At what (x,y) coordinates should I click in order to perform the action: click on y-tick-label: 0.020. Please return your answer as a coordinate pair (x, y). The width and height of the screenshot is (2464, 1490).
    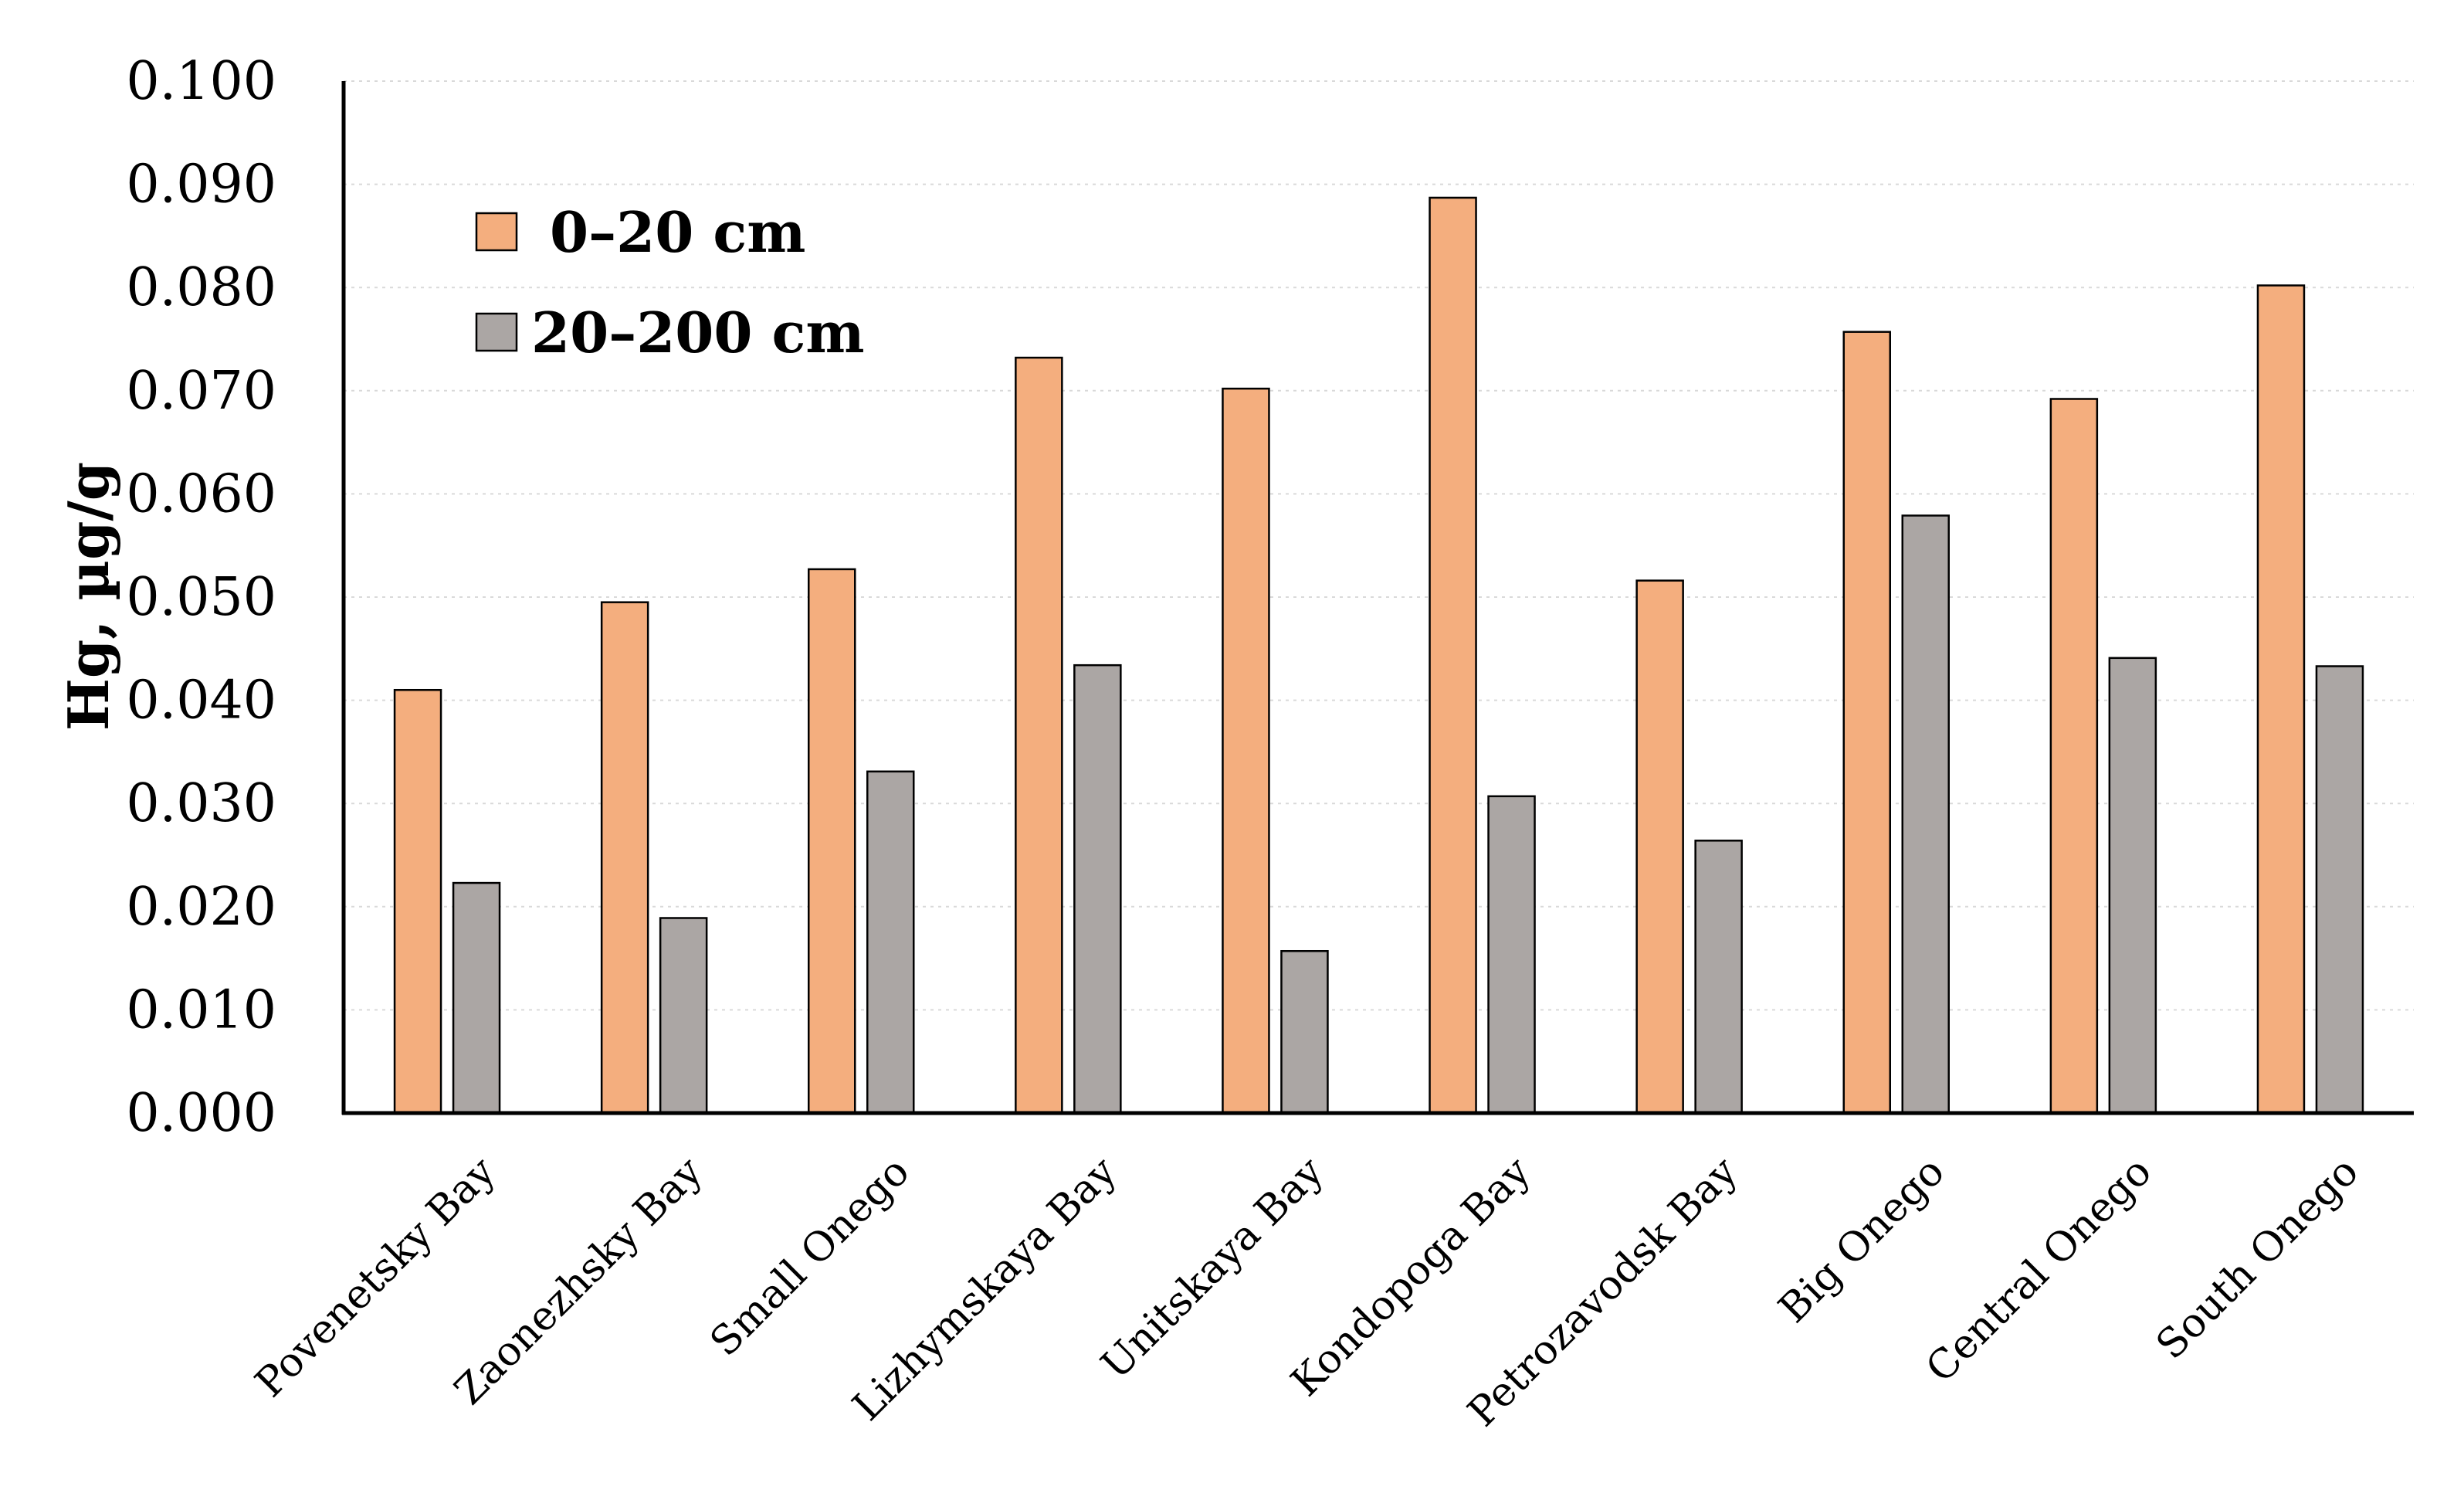
    Looking at the image, I should click on (201, 907).